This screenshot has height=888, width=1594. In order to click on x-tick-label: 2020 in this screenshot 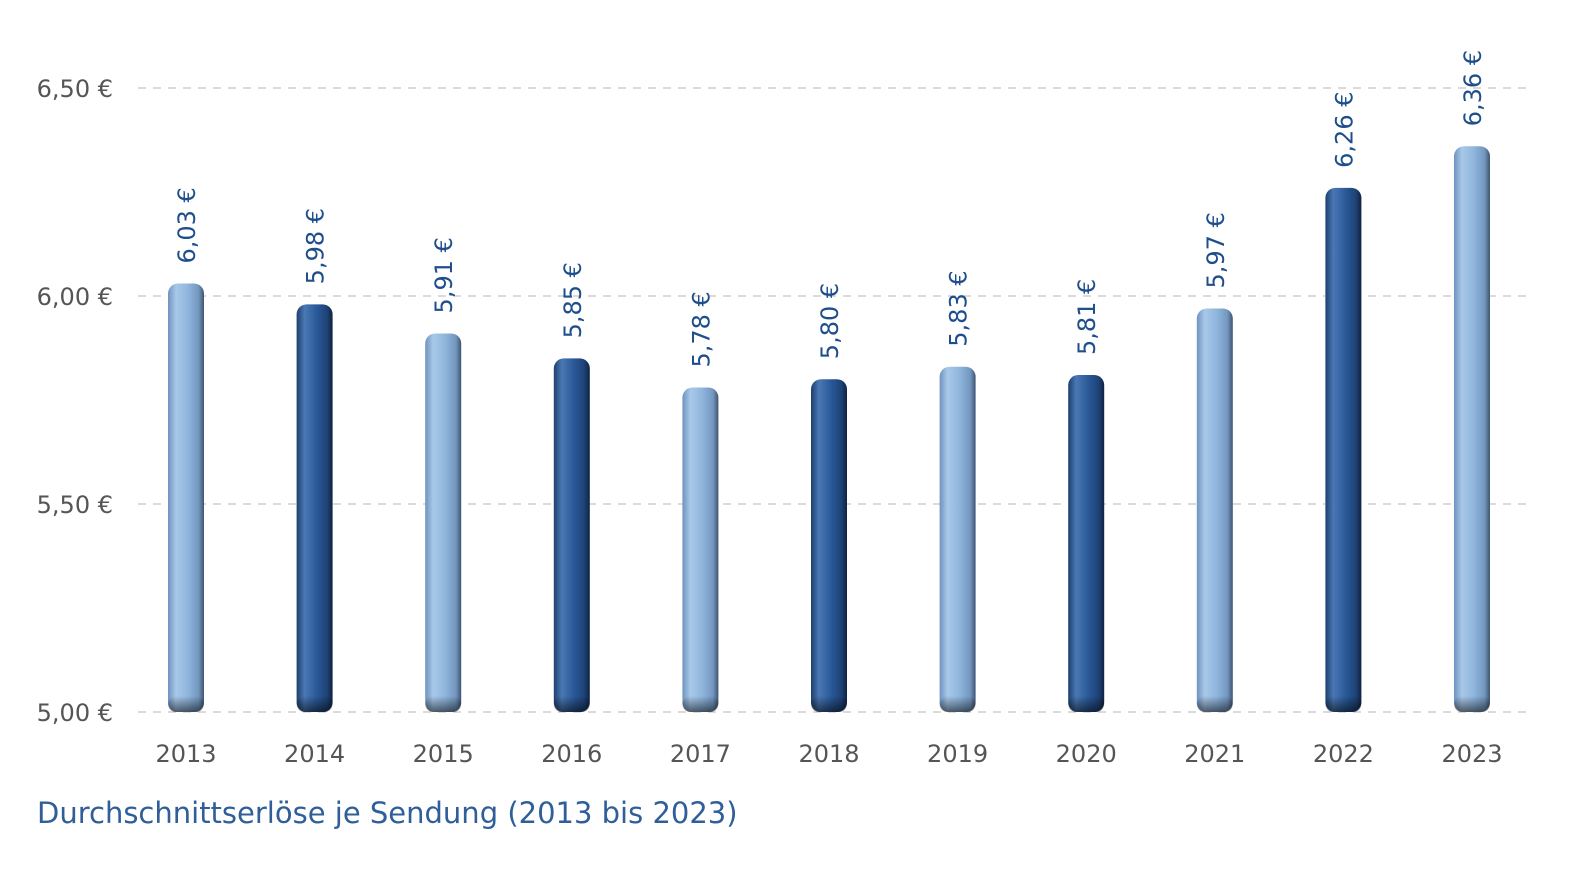, I will do `click(1086, 754)`.